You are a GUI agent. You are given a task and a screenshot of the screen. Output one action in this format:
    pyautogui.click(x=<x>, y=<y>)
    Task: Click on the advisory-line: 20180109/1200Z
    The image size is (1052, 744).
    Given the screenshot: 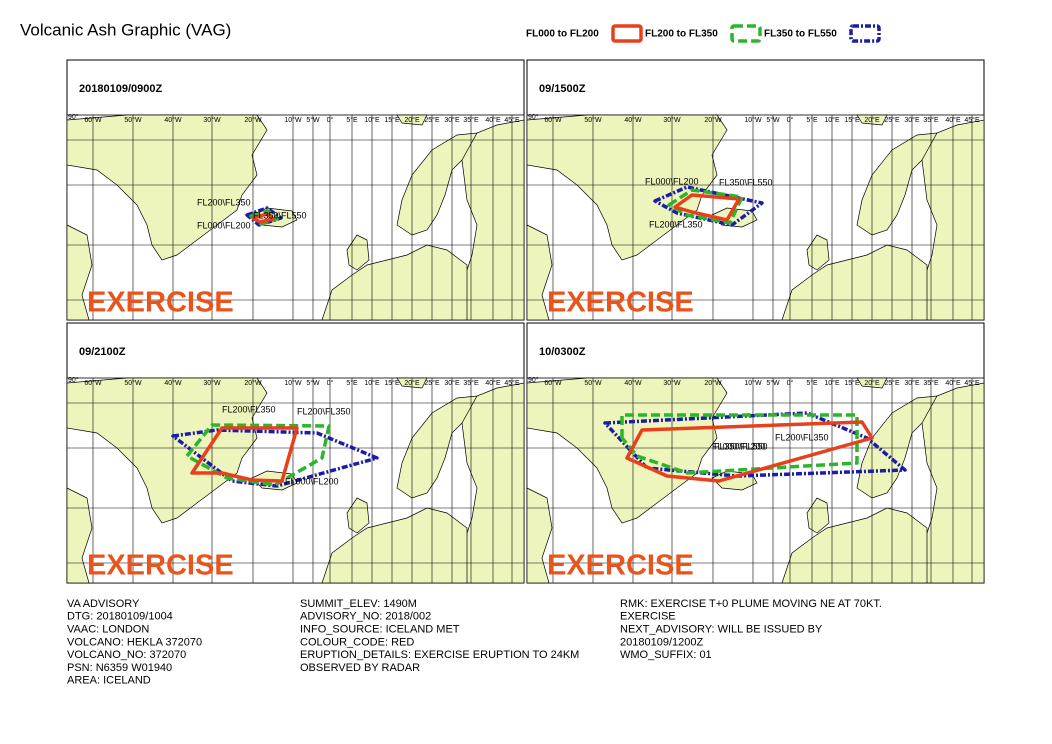 What is the action you would take?
    pyautogui.click(x=661, y=642)
    